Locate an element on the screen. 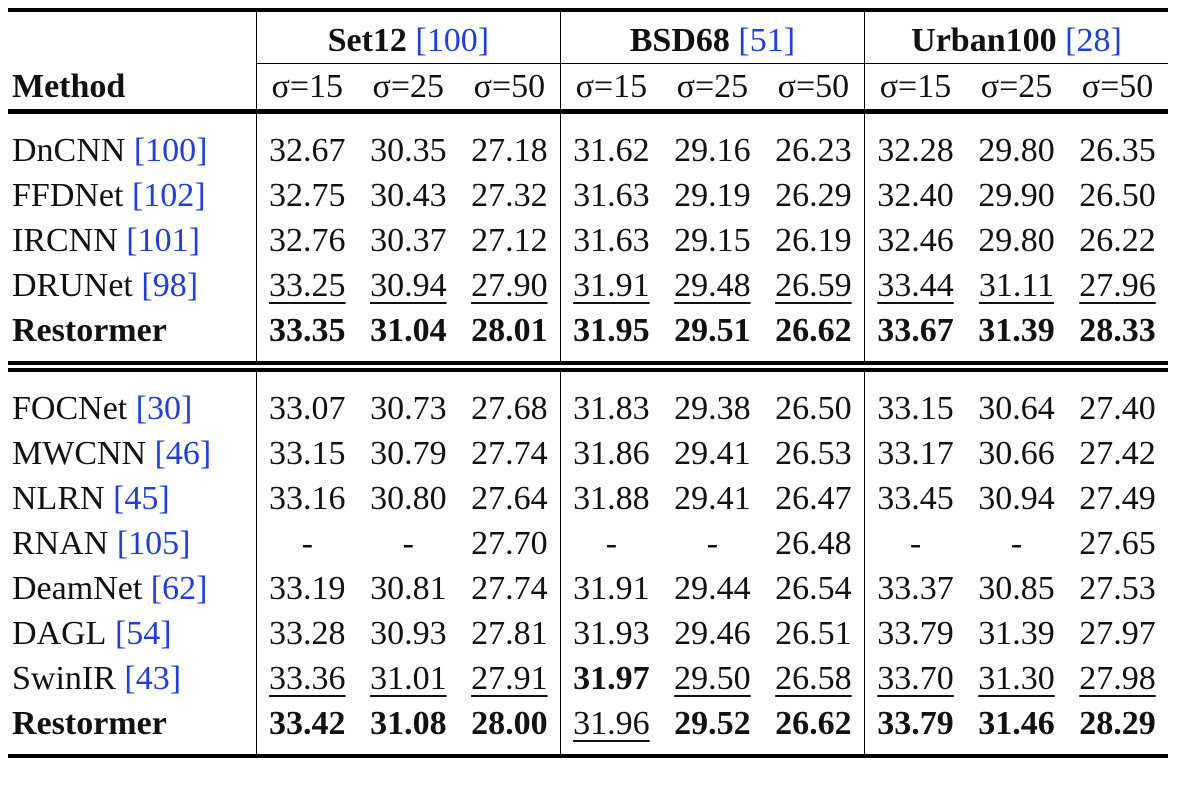 Image resolution: width=1180 pixels, height=786 pixels. value-cell: 26.58 is located at coordinates (814, 678).